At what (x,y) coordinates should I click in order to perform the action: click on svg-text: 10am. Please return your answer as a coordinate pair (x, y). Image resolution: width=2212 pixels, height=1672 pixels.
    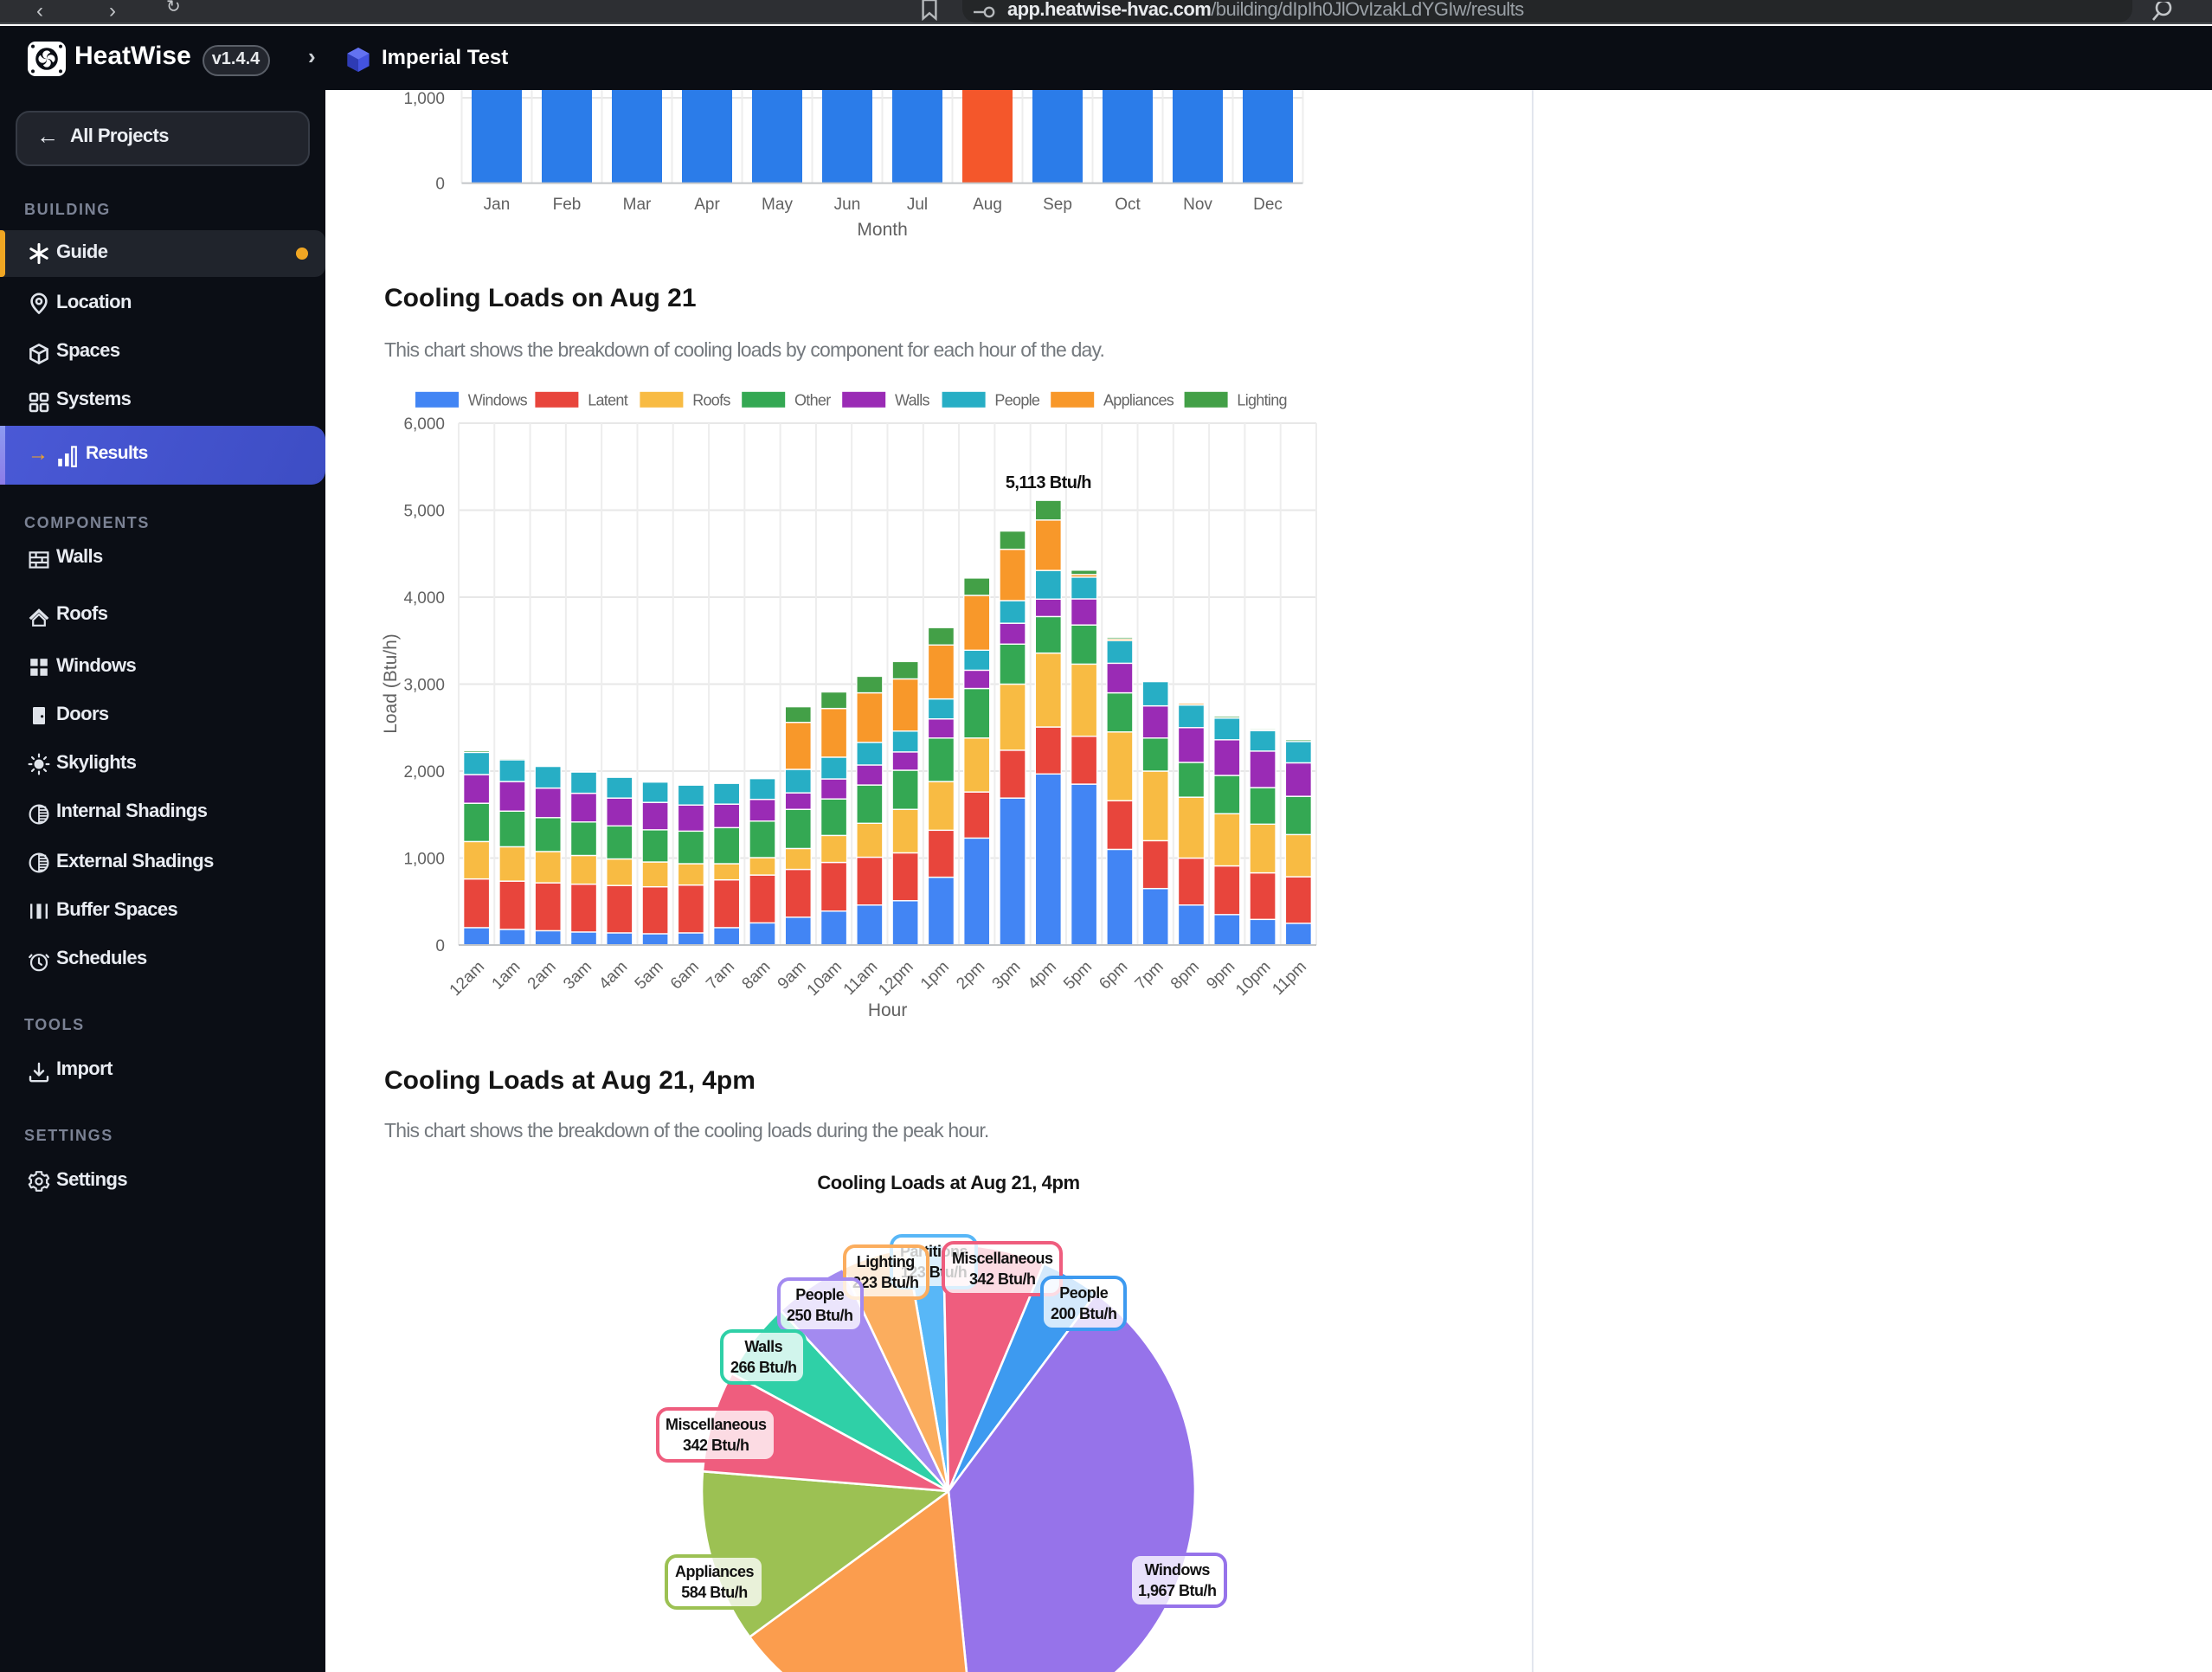
    Looking at the image, I should click on (825, 979).